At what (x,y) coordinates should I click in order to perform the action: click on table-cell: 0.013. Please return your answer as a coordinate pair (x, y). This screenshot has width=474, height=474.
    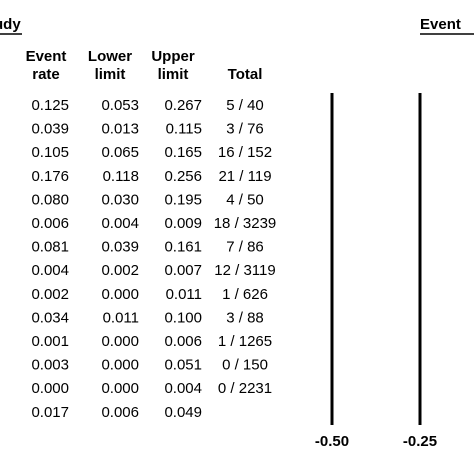
    Looking at the image, I should click on (120, 129).